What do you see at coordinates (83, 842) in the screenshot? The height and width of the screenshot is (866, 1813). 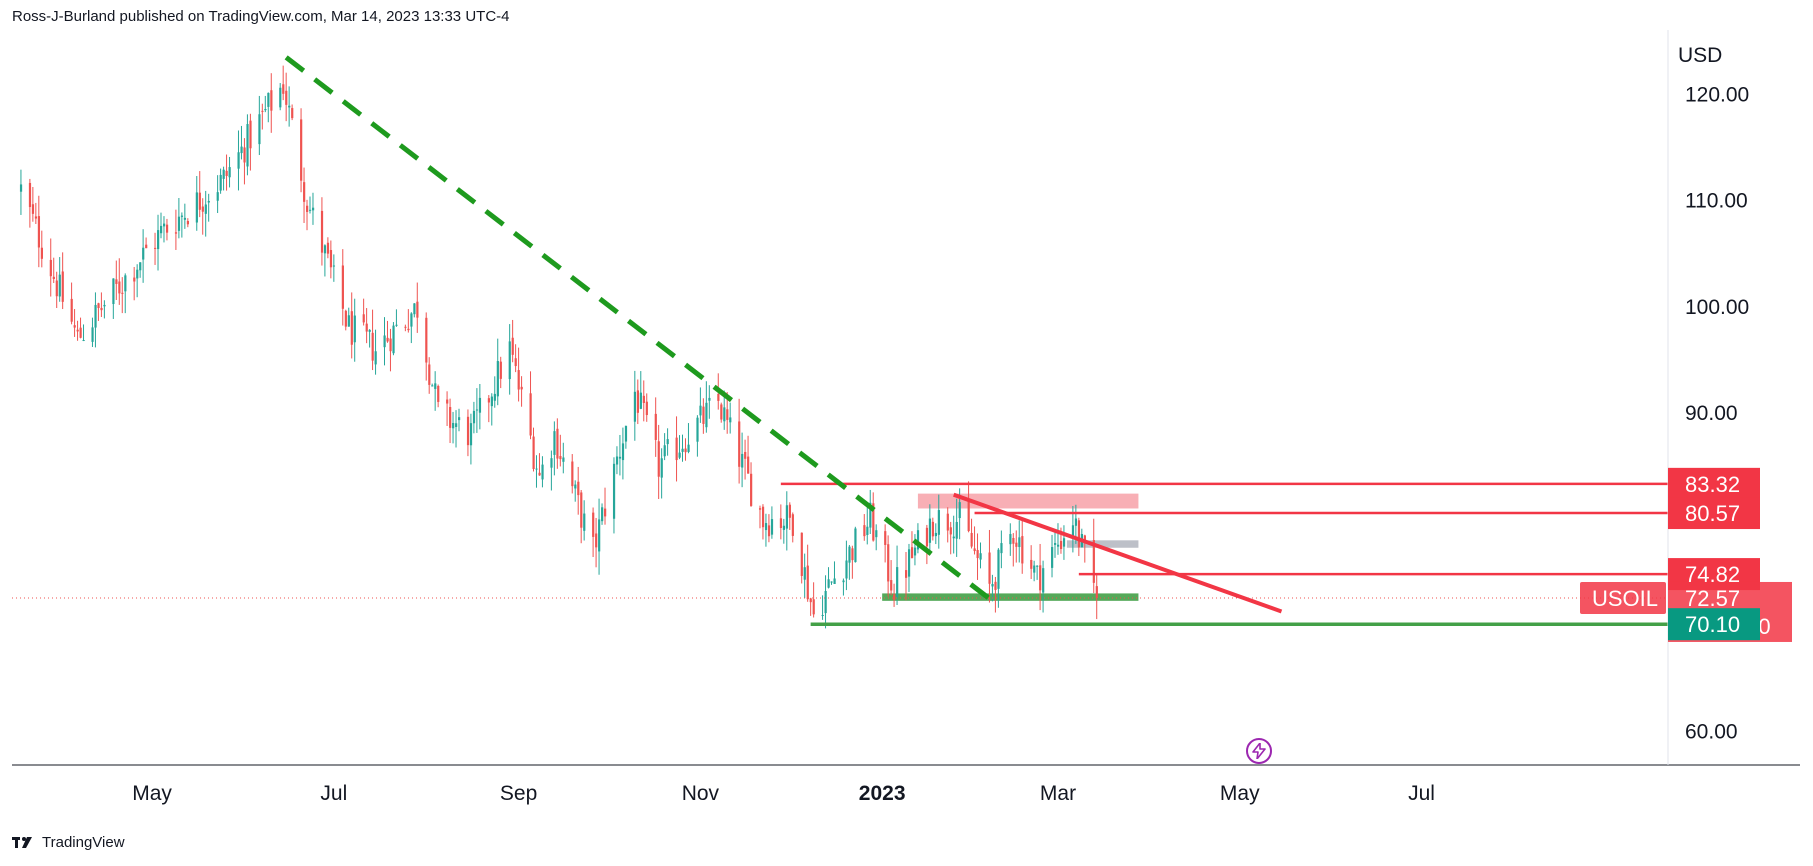 I see `footer-brand: TradingView` at bounding box center [83, 842].